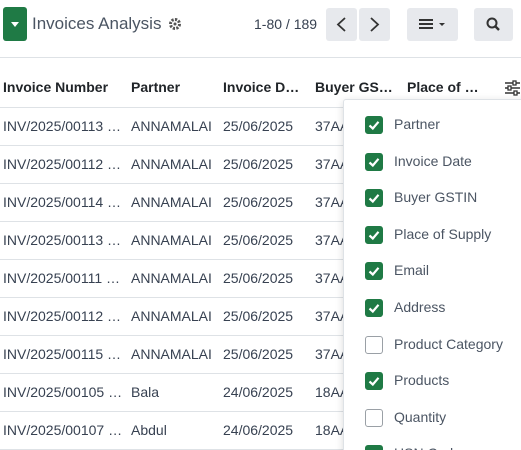 The height and width of the screenshot is (450, 521). I want to click on prev-icon, so click(341, 24).